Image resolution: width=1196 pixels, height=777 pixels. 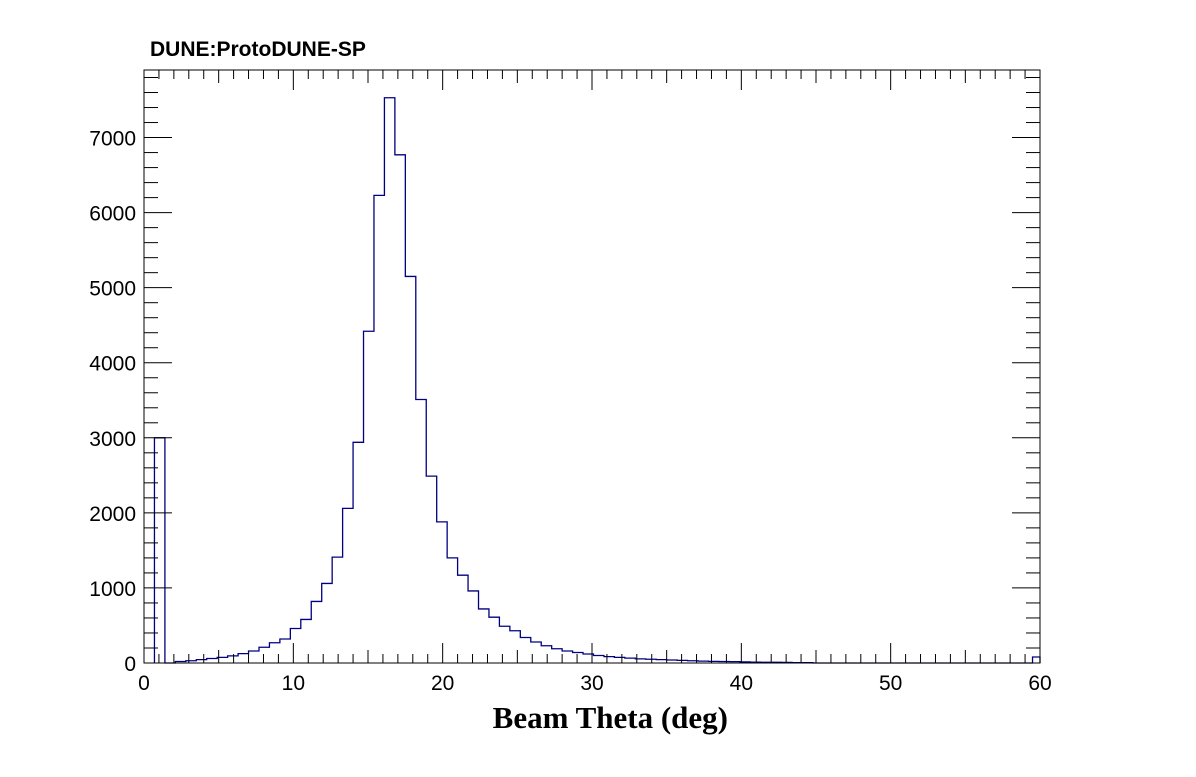 What do you see at coordinates (144, 683) in the screenshot?
I see `x-tick-label: 0` at bounding box center [144, 683].